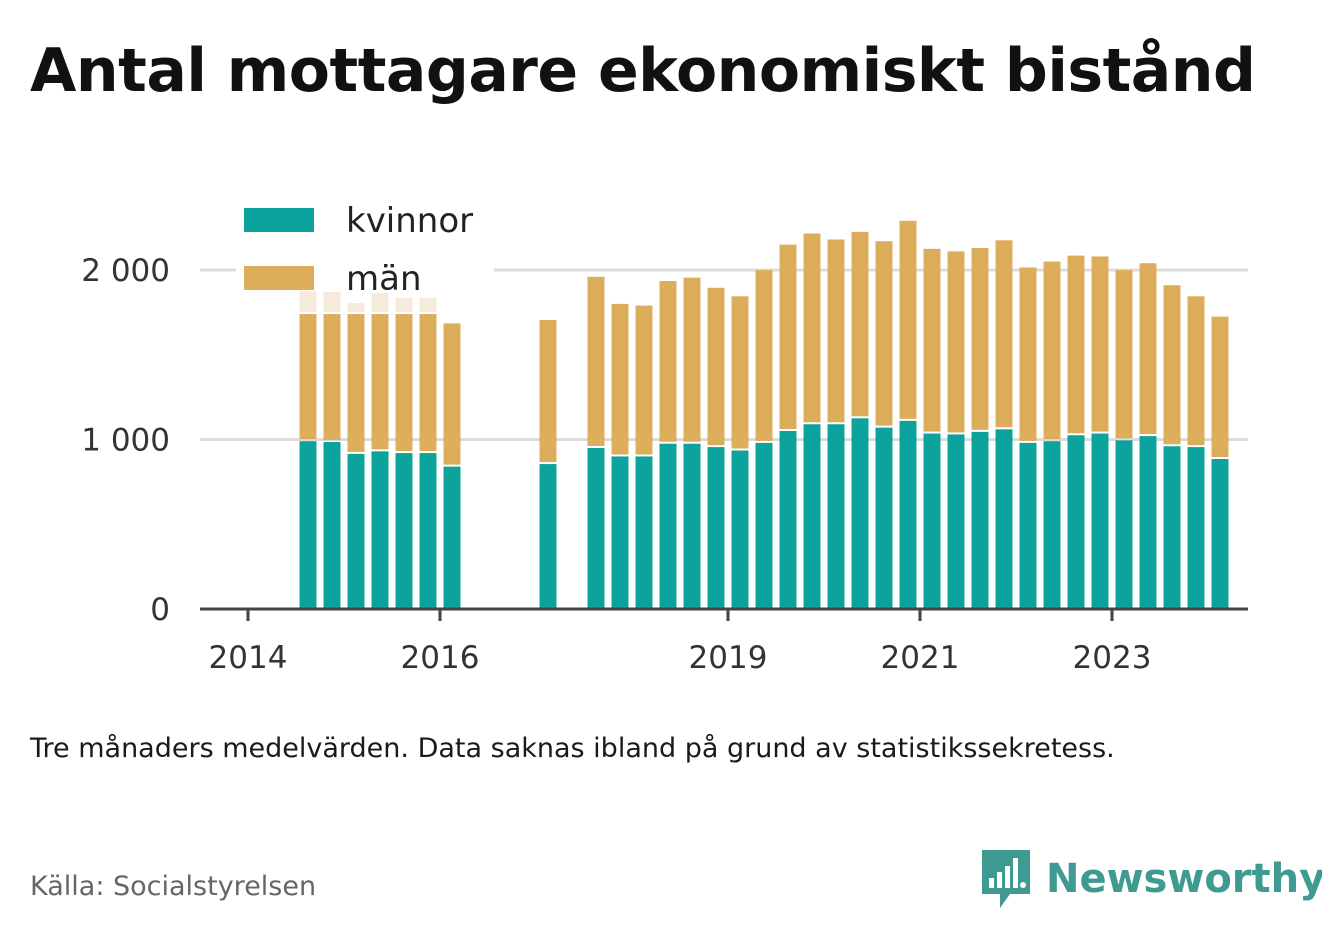 The image size is (1322, 939). What do you see at coordinates (1112, 658) in the screenshot?
I see `x-tick-label: 2023` at bounding box center [1112, 658].